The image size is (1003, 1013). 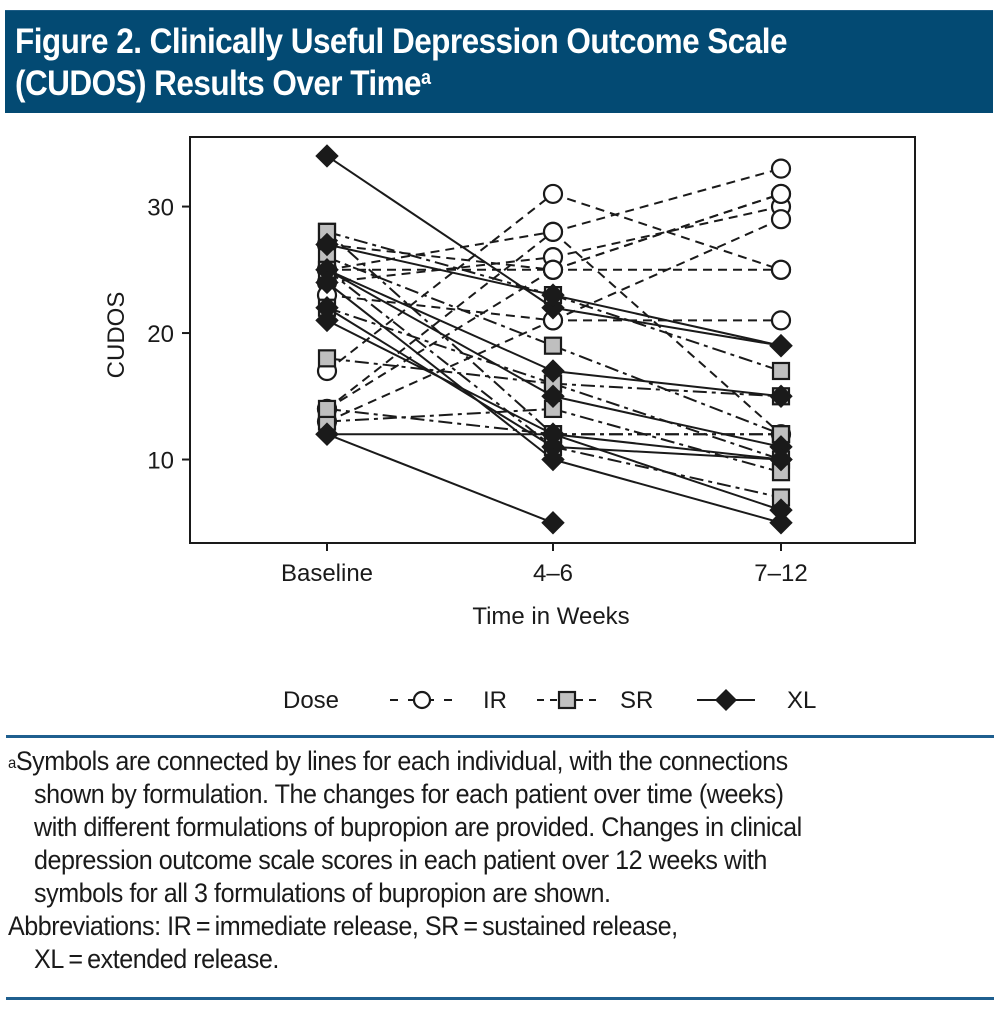 What do you see at coordinates (495, 700) in the screenshot?
I see `legend-label-ir: IR` at bounding box center [495, 700].